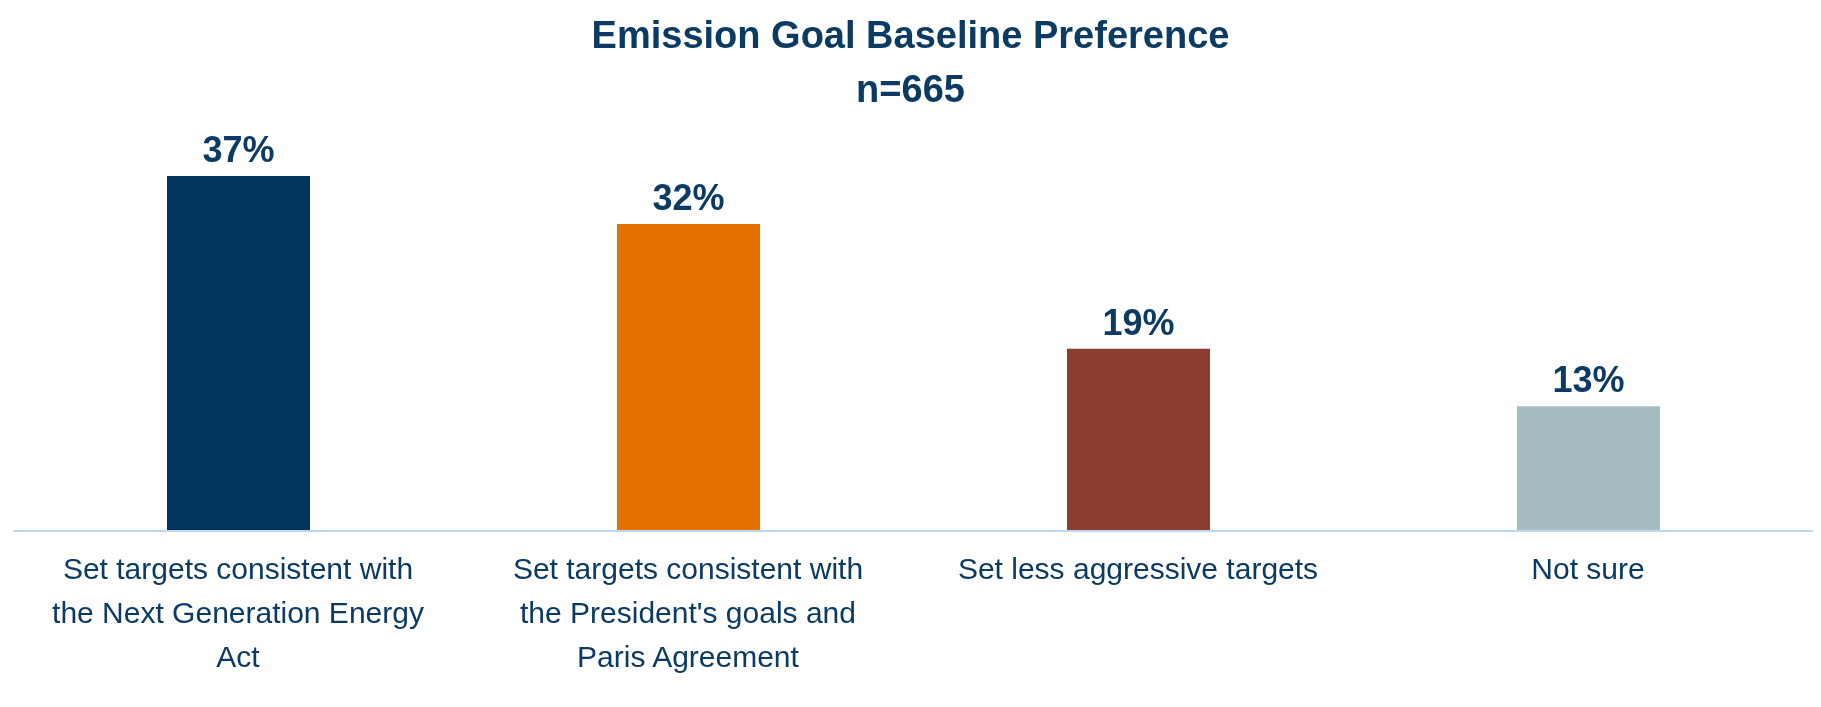 The image size is (1821, 707). I want to click on x-tick-label: Set targets consistent with the Next Generation Energy Act, so click(238, 612).